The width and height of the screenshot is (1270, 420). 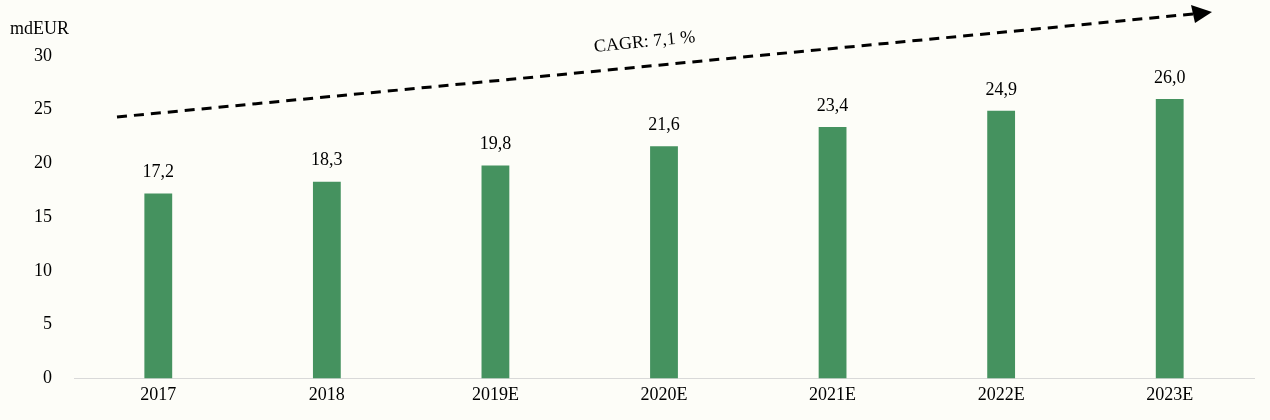 I want to click on data-label: 23,4, so click(x=832, y=104).